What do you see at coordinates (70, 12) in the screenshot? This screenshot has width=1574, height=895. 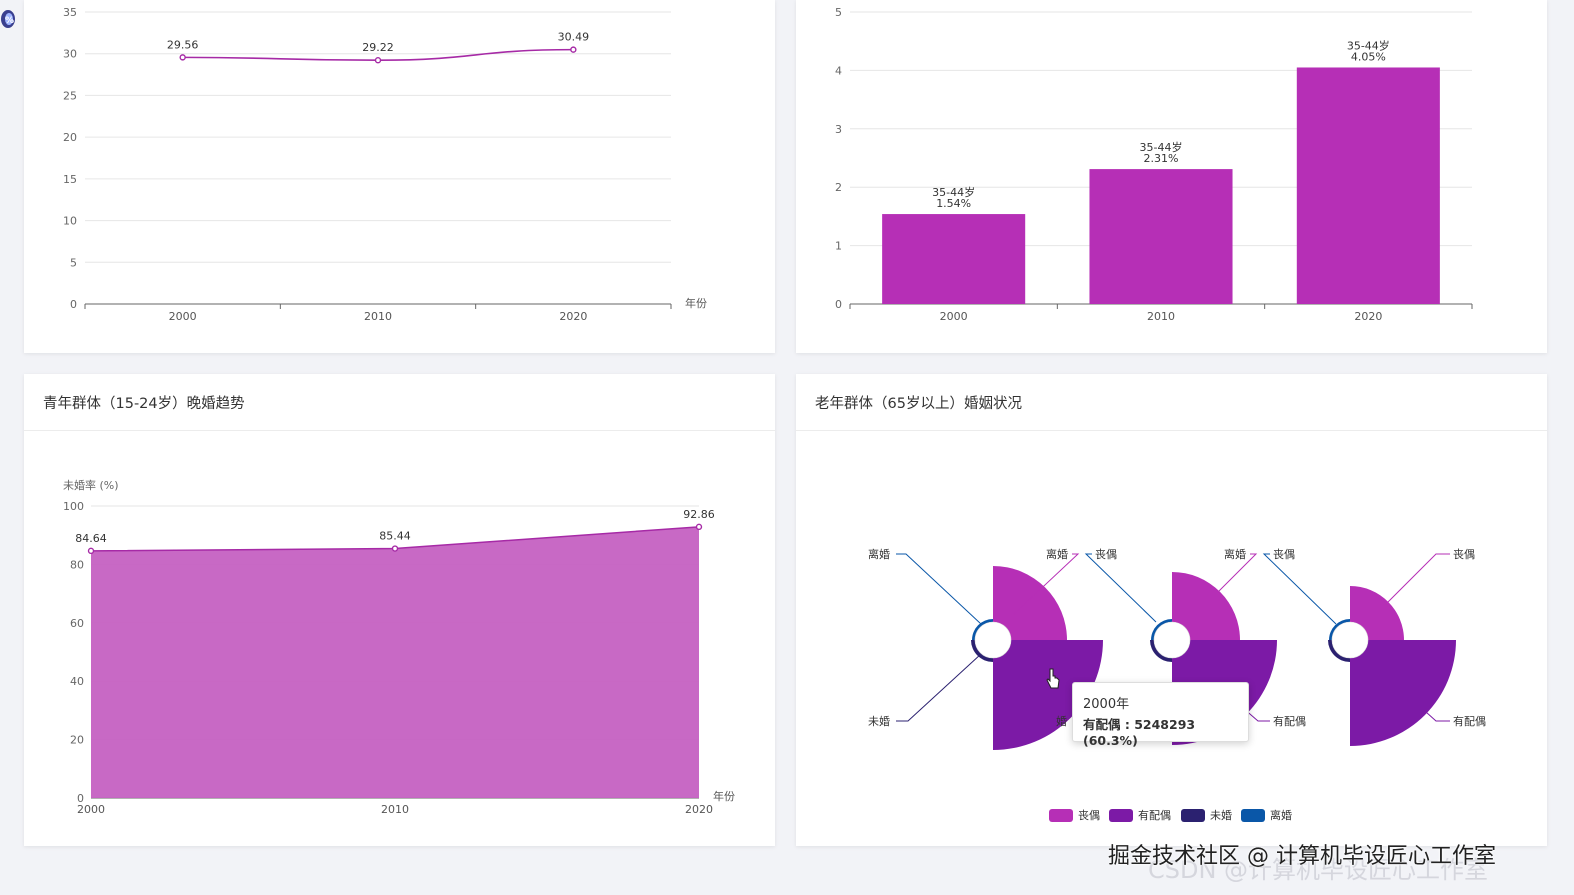 I see `y-tick-label: 35` at bounding box center [70, 12].